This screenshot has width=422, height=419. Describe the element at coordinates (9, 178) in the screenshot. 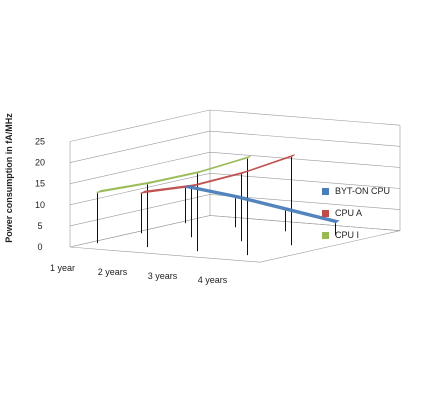

I see `y-axis-label: Power consumption in fA/MHz` at that location.